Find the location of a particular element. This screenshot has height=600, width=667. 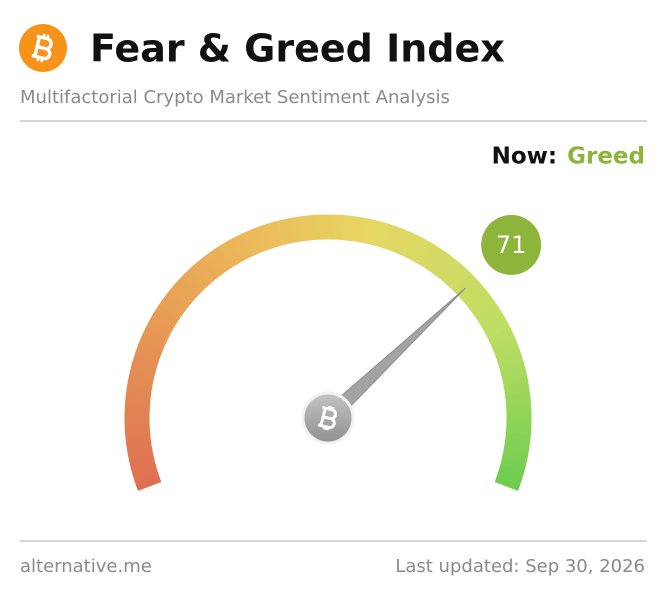

value-badge is located at coordinates (511, 244).